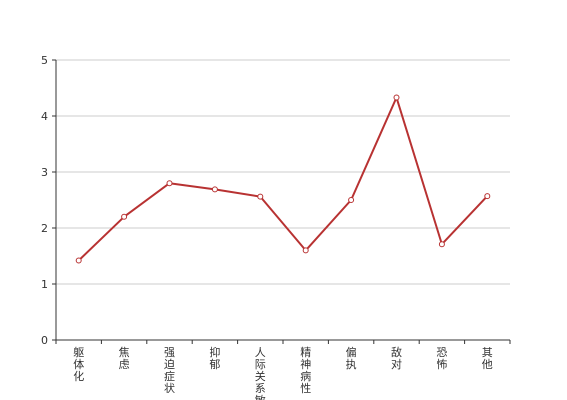 This screenshot has width=567, height=400. What do you see at coordinates (169, 370) in the screenshot?
I see `x-tick-label: 强迫症状` at bounding box center [169, 370].